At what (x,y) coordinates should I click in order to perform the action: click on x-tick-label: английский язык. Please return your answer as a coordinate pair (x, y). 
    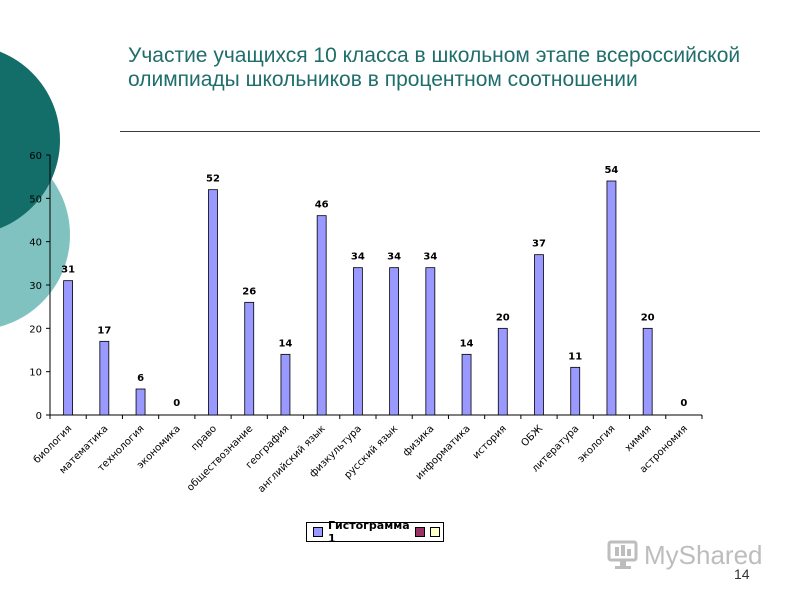
    Looking at the image, I should click on (292, 459).